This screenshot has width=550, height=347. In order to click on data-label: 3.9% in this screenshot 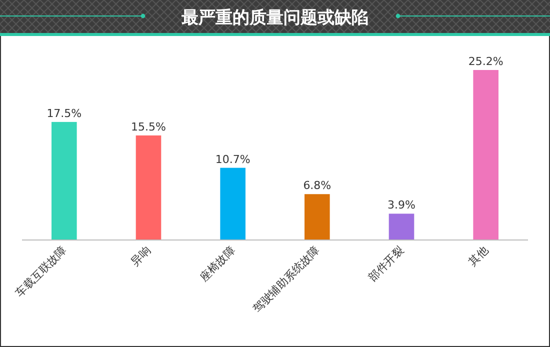, I will do `click(402, 205)`.